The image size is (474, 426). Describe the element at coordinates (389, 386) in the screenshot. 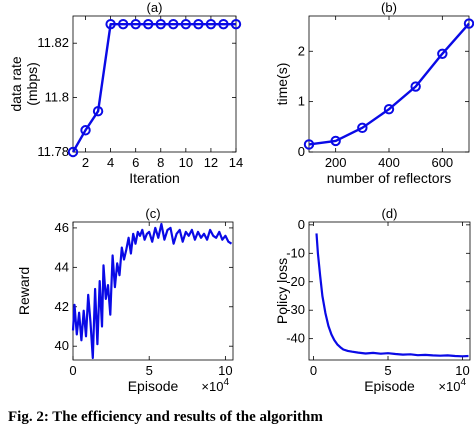

I see `panel-d-xlabel: Episode` at that location.